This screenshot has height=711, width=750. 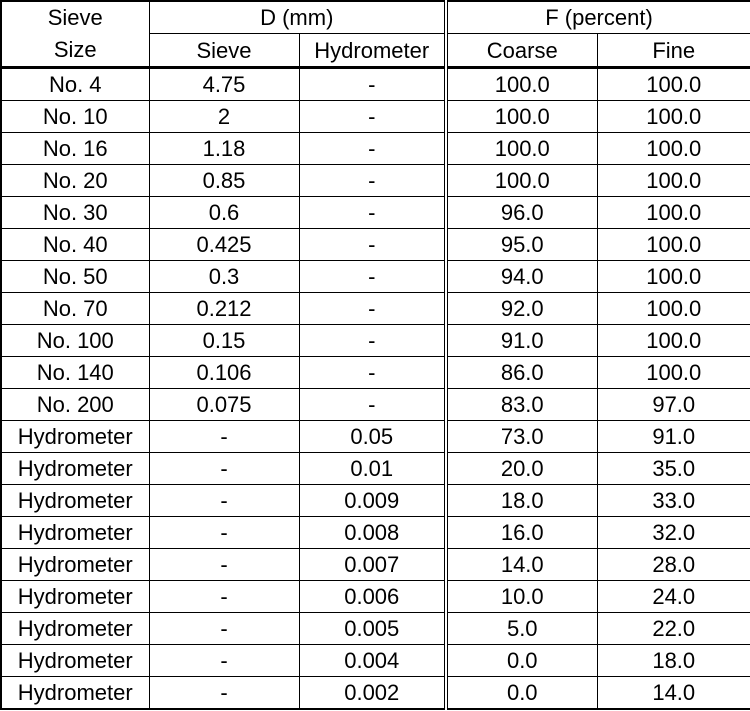 I want to click on f-percent-group-header: F (percent), so click(x=597, y=17).